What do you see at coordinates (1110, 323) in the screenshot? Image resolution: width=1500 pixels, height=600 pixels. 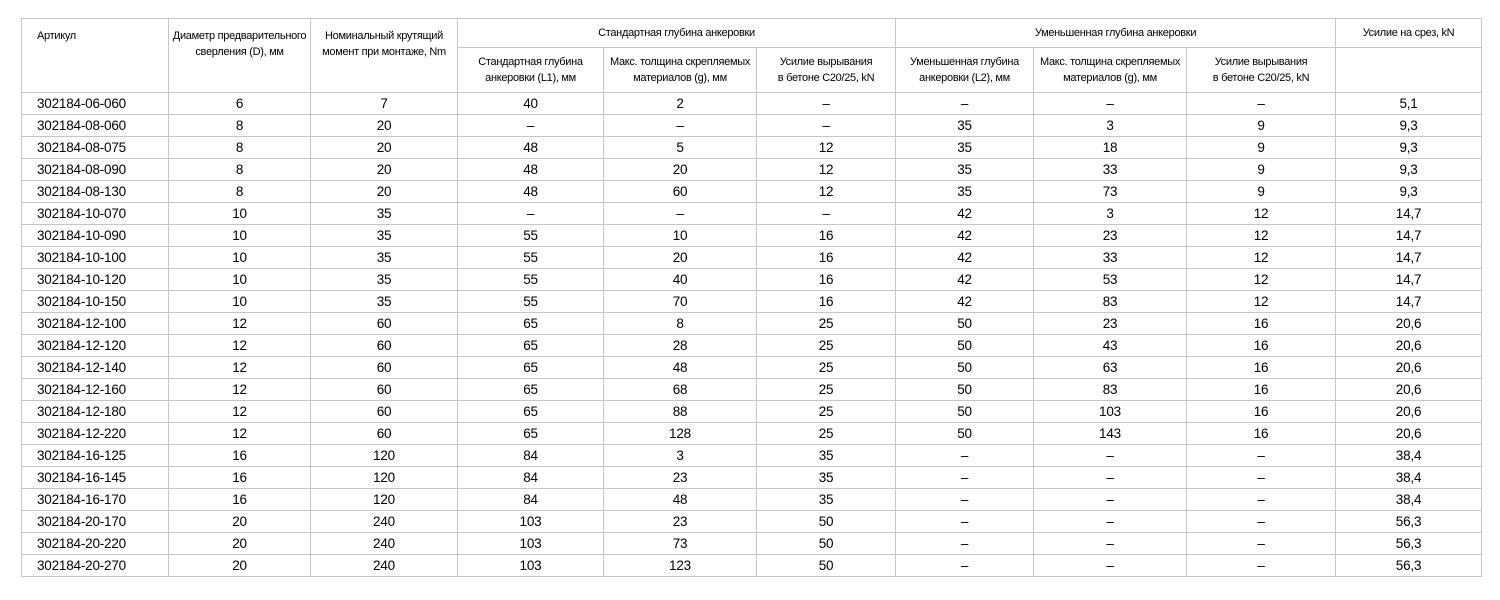 I see `value-cell: 23` at bounding box center [1110, 323].